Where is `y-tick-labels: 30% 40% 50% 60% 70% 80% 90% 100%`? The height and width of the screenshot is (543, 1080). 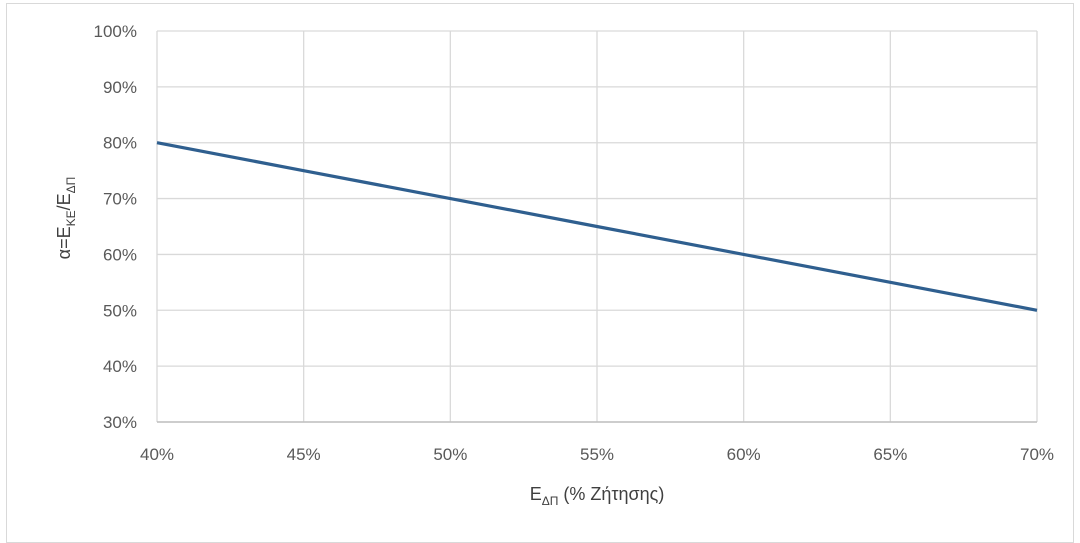
y-tick-labels: 30% 40% 50% 60% 70% 80% 90% 100% is located at coordinates (115, 227).